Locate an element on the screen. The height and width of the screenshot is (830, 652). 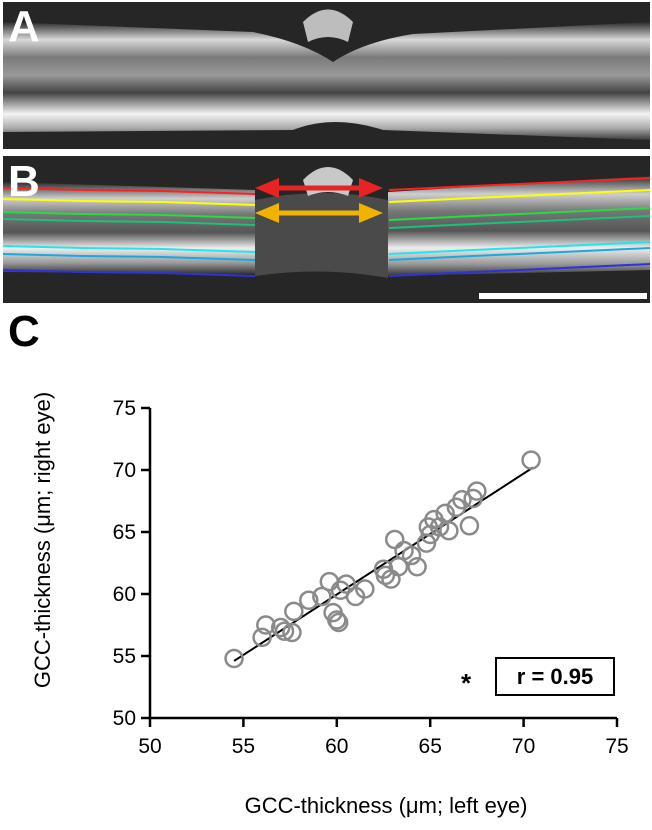
regression-line is located at coordinates (383, 564).